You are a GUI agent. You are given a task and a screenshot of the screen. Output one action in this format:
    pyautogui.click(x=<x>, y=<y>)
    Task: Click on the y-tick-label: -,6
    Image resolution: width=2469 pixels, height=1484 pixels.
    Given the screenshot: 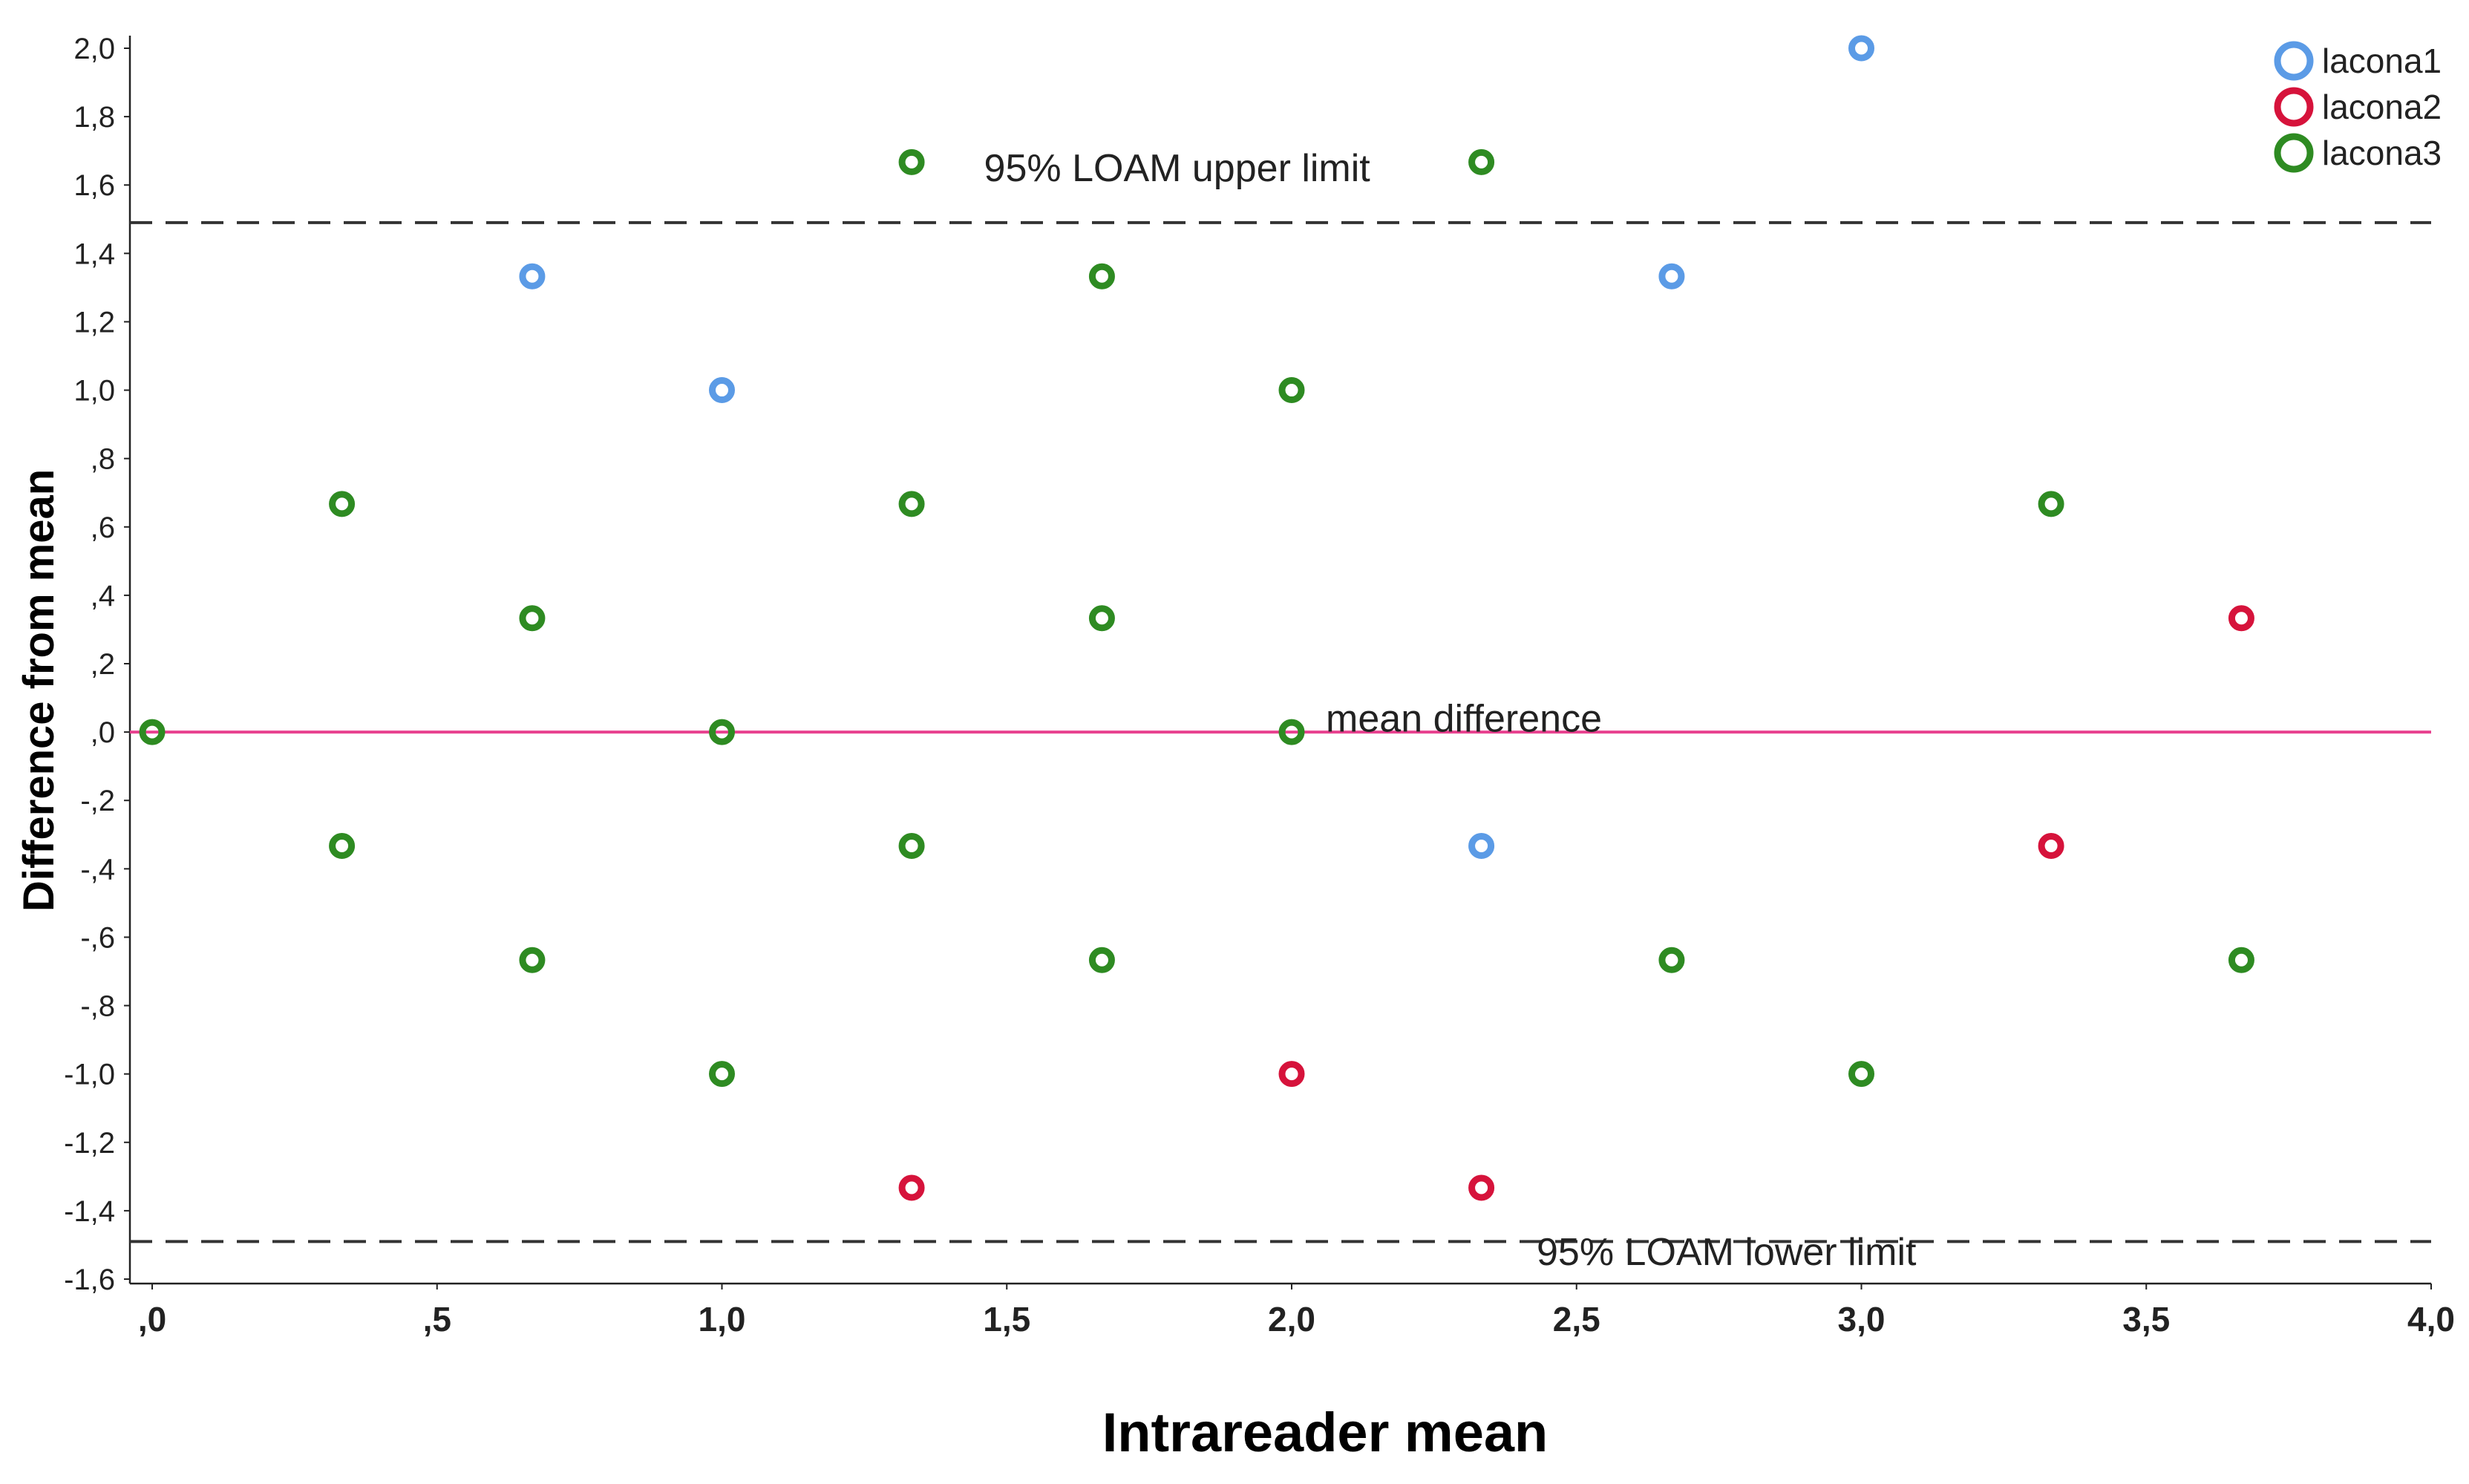 What is the action you would take?
    pyautogui.click(x=97, y=937)
    